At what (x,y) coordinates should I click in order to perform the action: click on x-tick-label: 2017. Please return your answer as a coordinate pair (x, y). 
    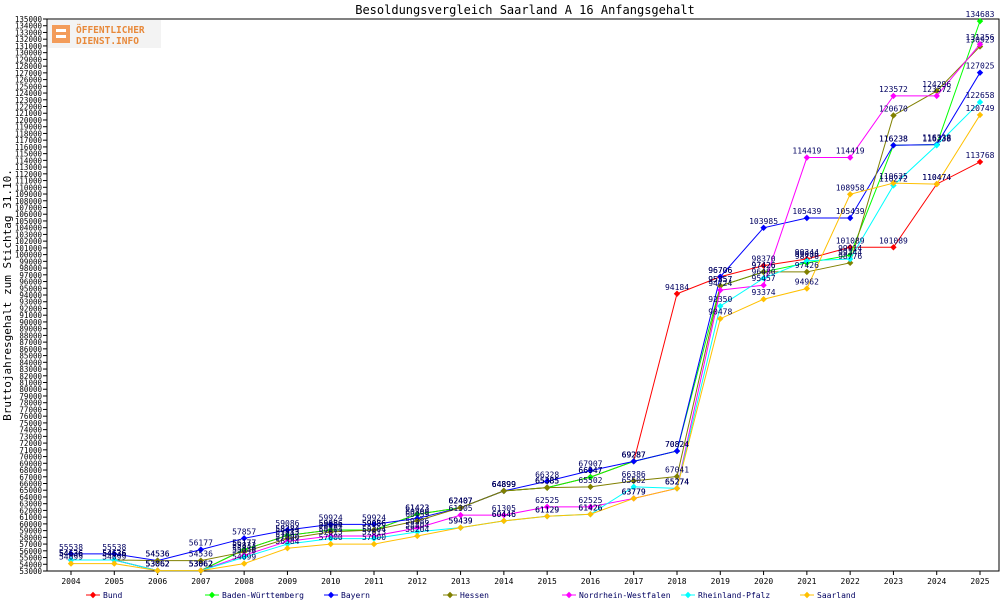
    Looking at the image, I should click on (633, 581).